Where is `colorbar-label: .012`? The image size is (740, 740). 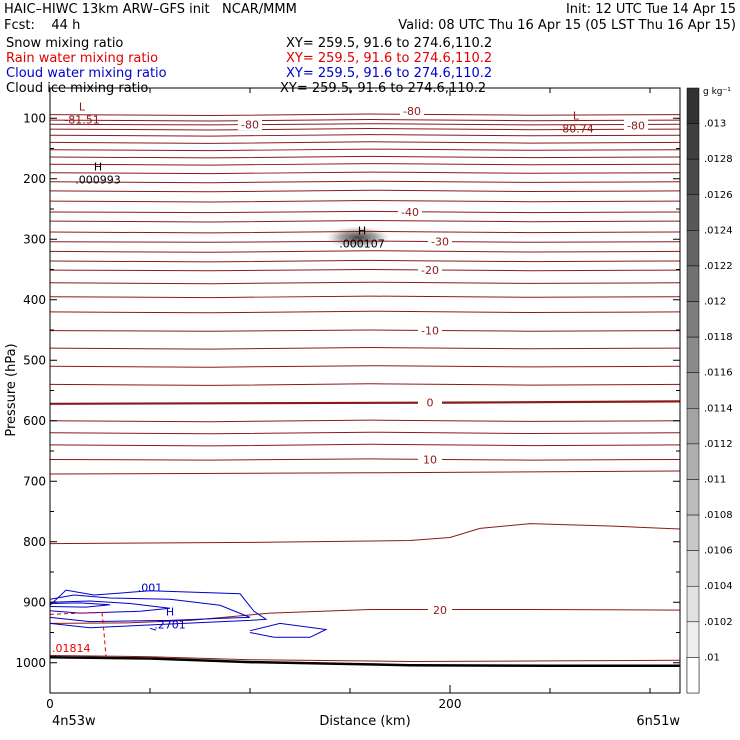
colorbar-label: .012 is located at coordinates (715, 302).